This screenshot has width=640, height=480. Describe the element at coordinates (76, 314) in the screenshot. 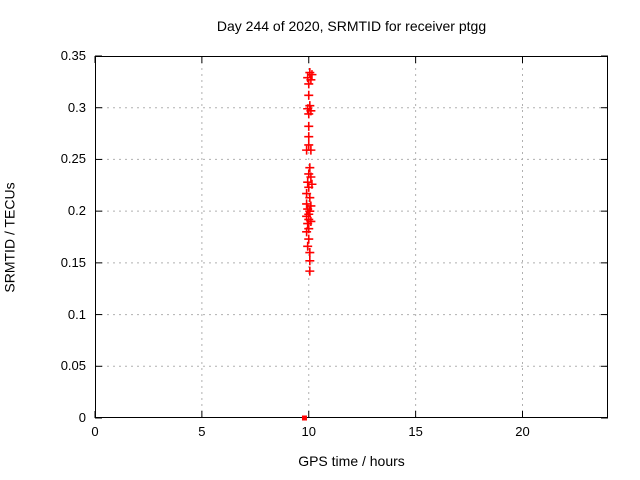

I see `y-tick-label: 0.1` at that location.